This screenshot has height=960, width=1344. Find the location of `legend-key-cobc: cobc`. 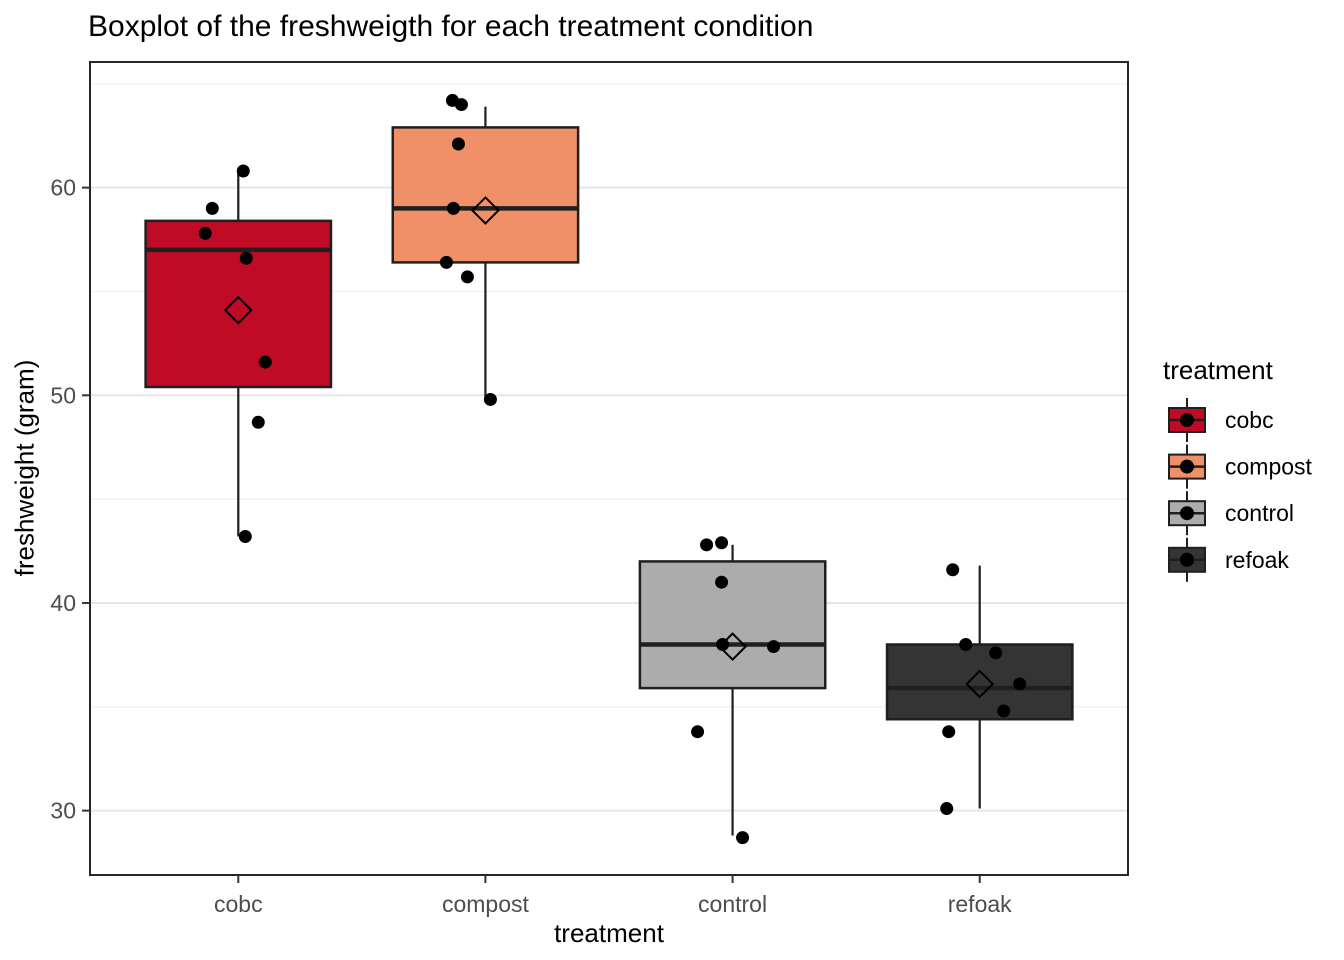

legend-key-cobc: cobc is located at coordinates (1221, 420).